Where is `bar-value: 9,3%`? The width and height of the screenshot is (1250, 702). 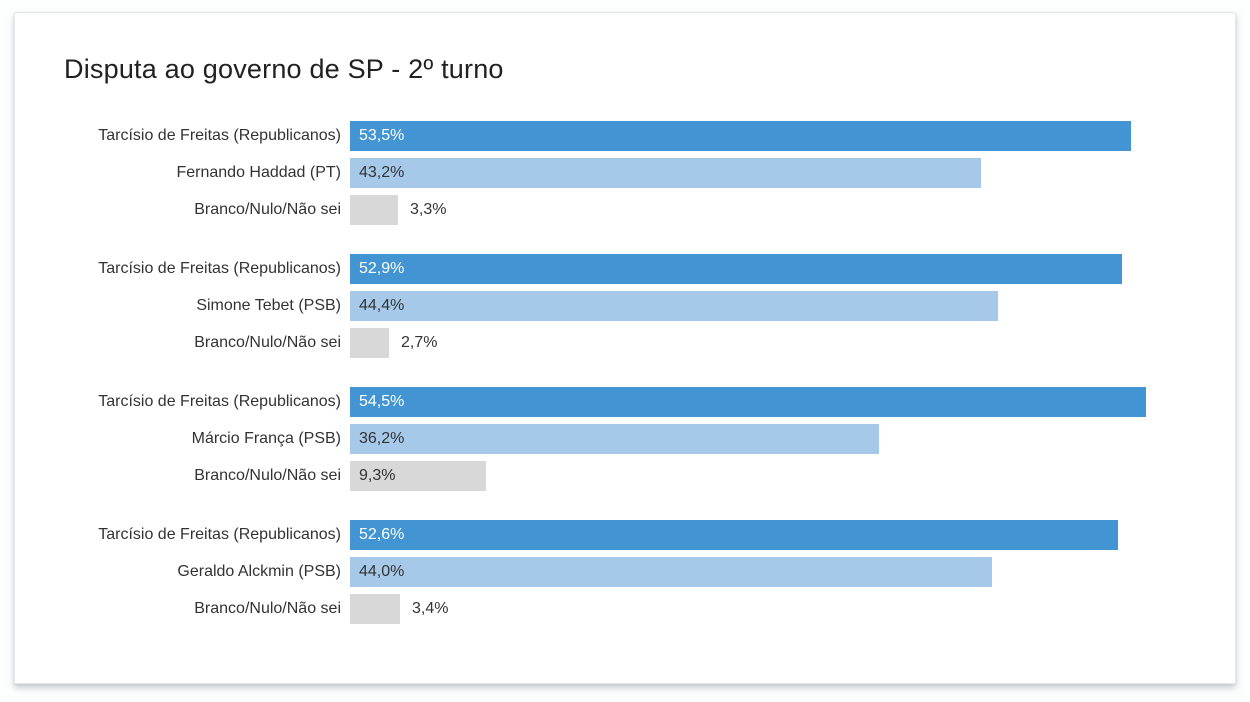 bar-value: 9,3% is located at coordinates (377, 475).